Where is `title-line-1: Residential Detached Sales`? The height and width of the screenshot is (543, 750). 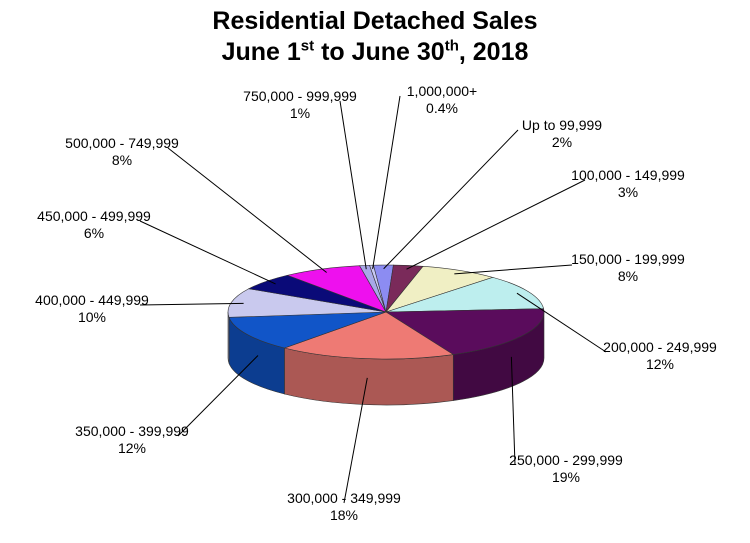
title-line-1: Residential Detached Sales is located at coordinates (375, 21).